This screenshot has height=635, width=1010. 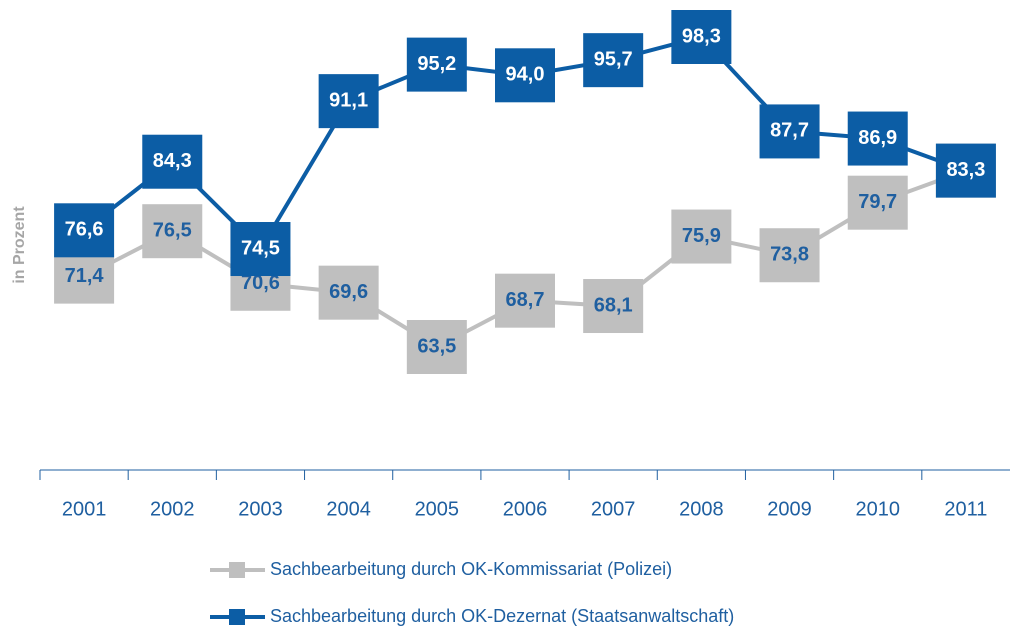 What do you see at coordinates (525, 509) in the screenshot?
I see `x-tick-label: 2006` at bounding box center [525, 509].